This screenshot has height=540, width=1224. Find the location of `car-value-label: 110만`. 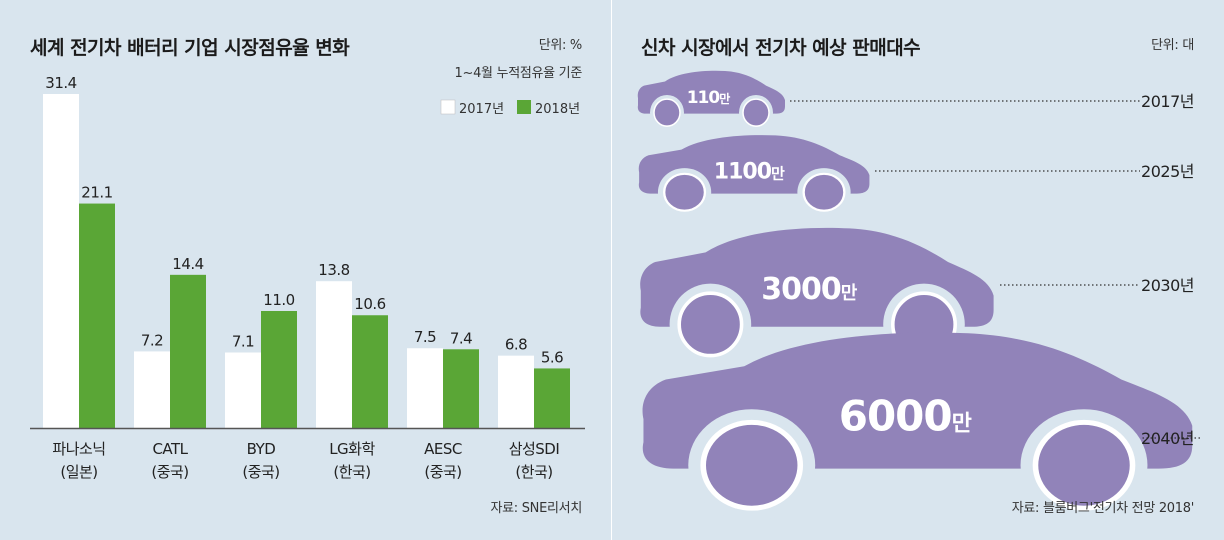

car-value-label: 110만 is located at coordinates (709, 98).